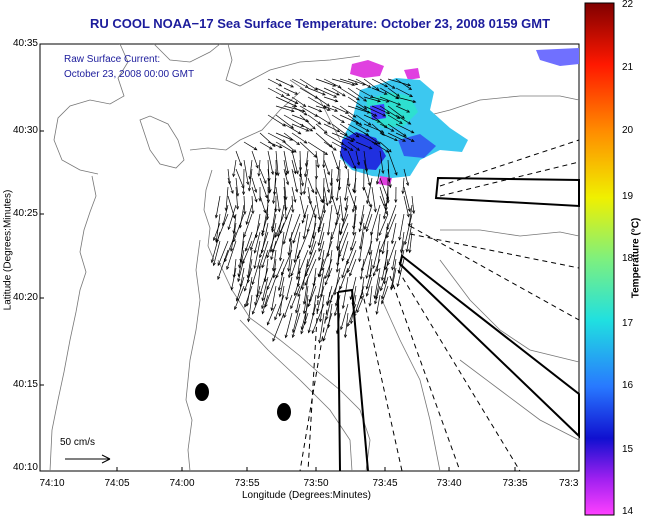  What do you see at coordinates (25, 384) in the screenshot?
I see `y-tick: 40:15` at bounding box center [25, 384].